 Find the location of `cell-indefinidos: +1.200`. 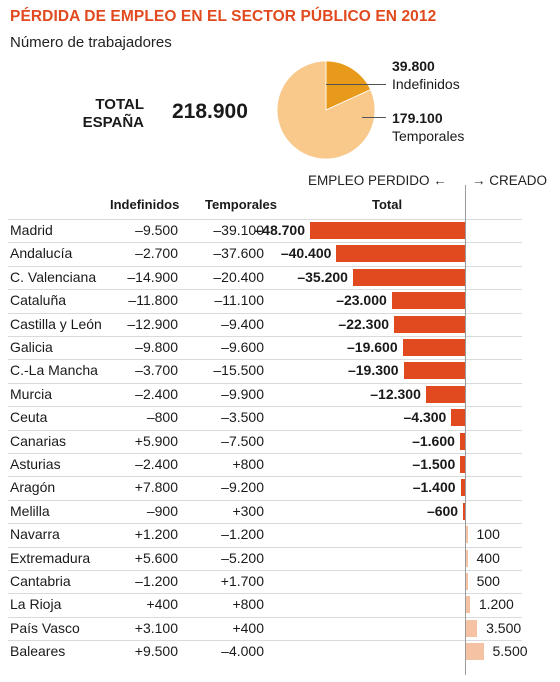

cell-indefinidos: +1.200 is located at coordinates (156, 534).